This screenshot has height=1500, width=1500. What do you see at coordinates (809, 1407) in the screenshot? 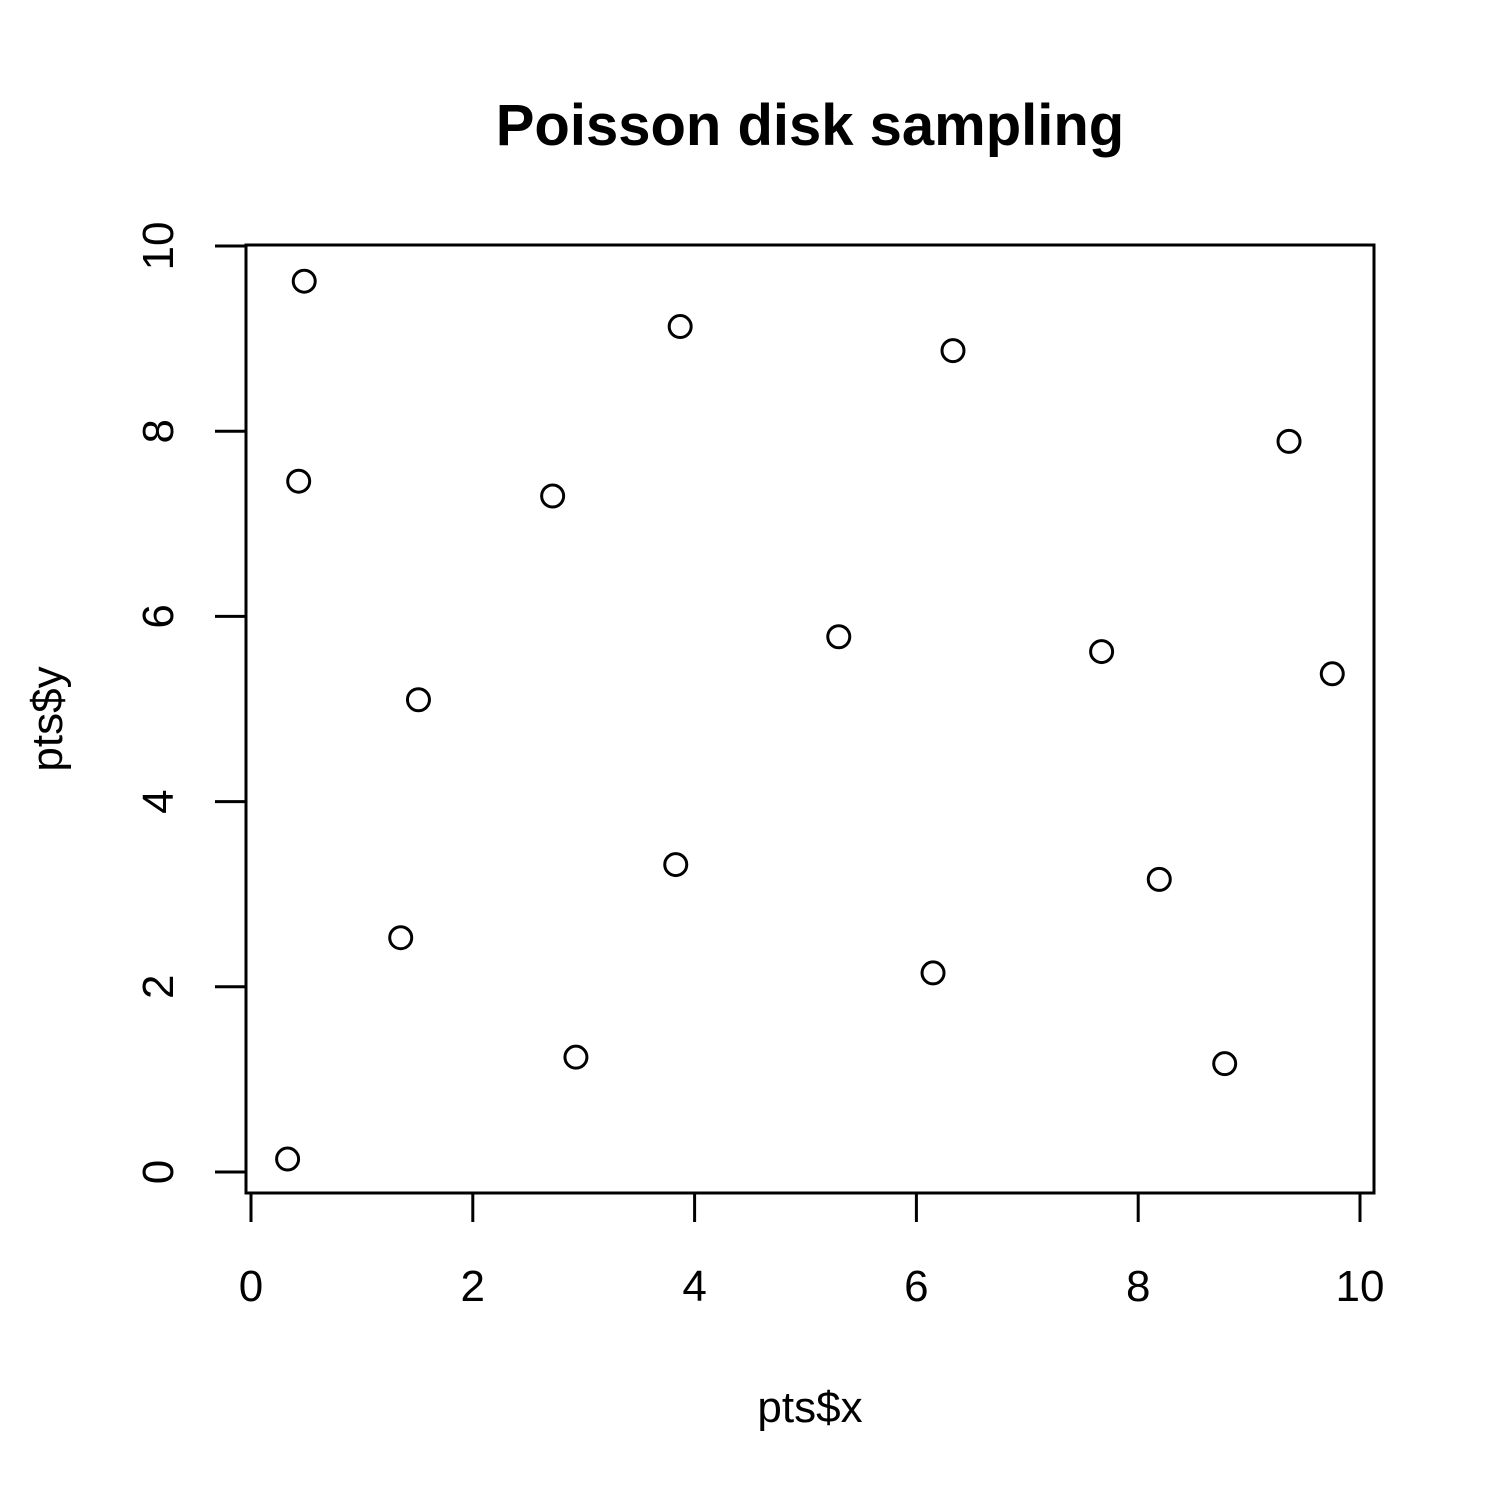
I see `x-axis-label: pts$x` at bounding box center [809, 1407].